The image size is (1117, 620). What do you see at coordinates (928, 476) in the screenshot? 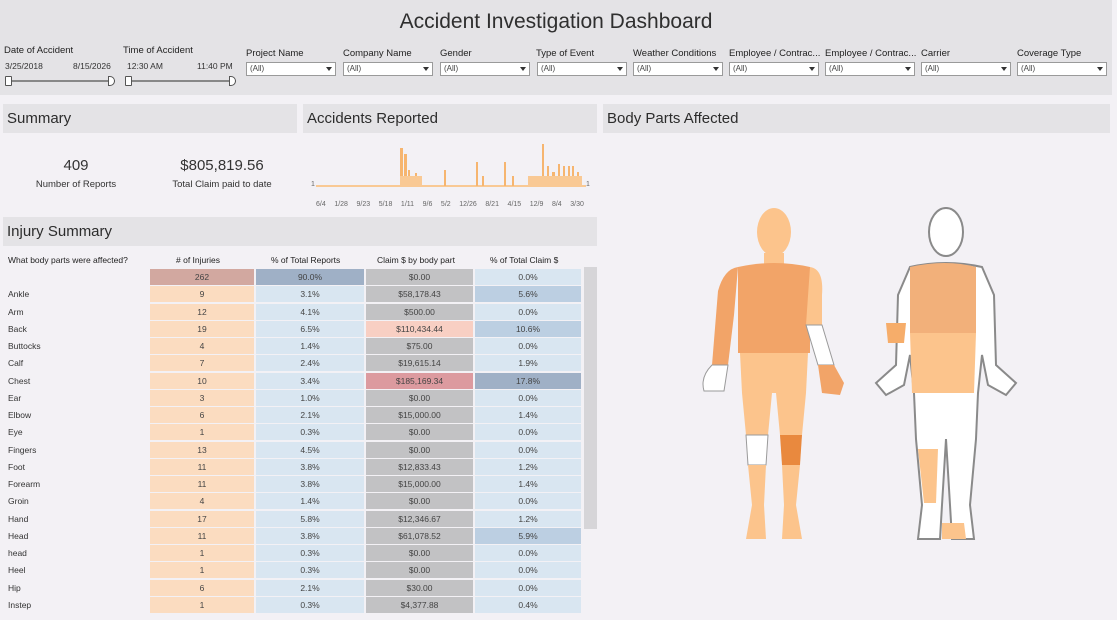
I see `back-calf-region` at bounding box center [928, 476].